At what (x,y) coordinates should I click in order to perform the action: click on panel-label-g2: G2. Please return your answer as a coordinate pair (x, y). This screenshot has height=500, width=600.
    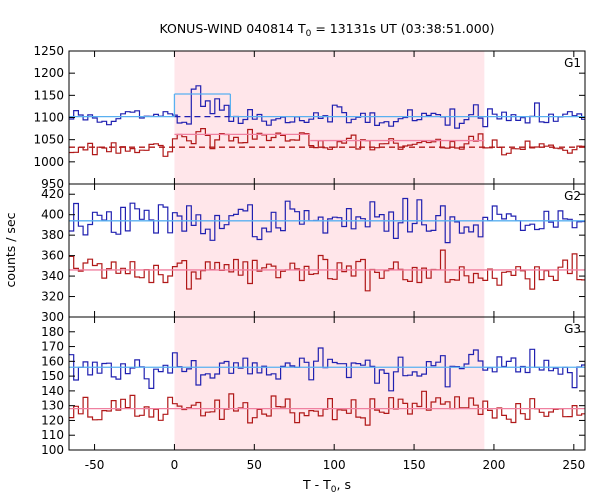
    Looking at the image, I should click on (572, 196).